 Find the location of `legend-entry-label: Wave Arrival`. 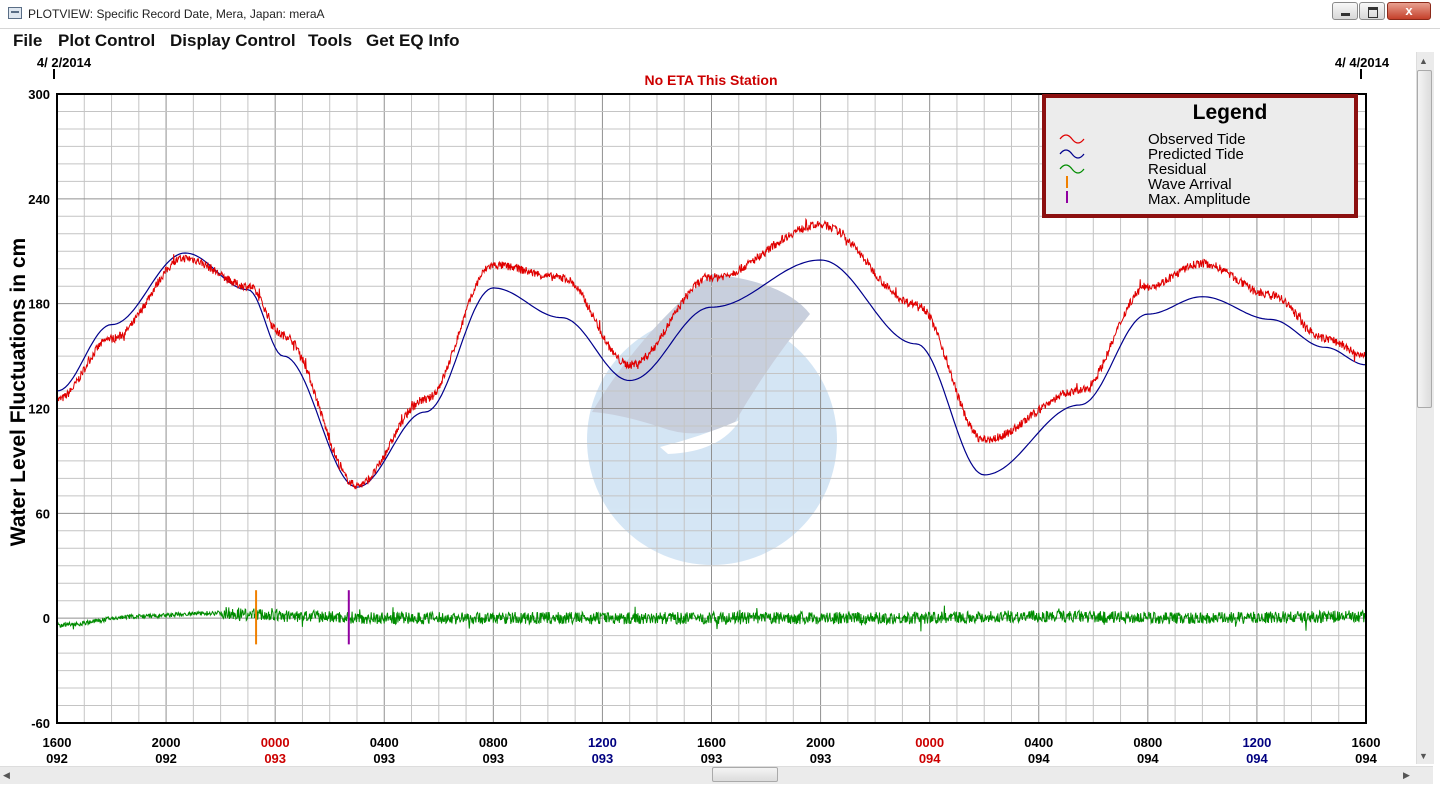

legend-entry-label: Wave Arrival is located at coordinates (1190, 184).